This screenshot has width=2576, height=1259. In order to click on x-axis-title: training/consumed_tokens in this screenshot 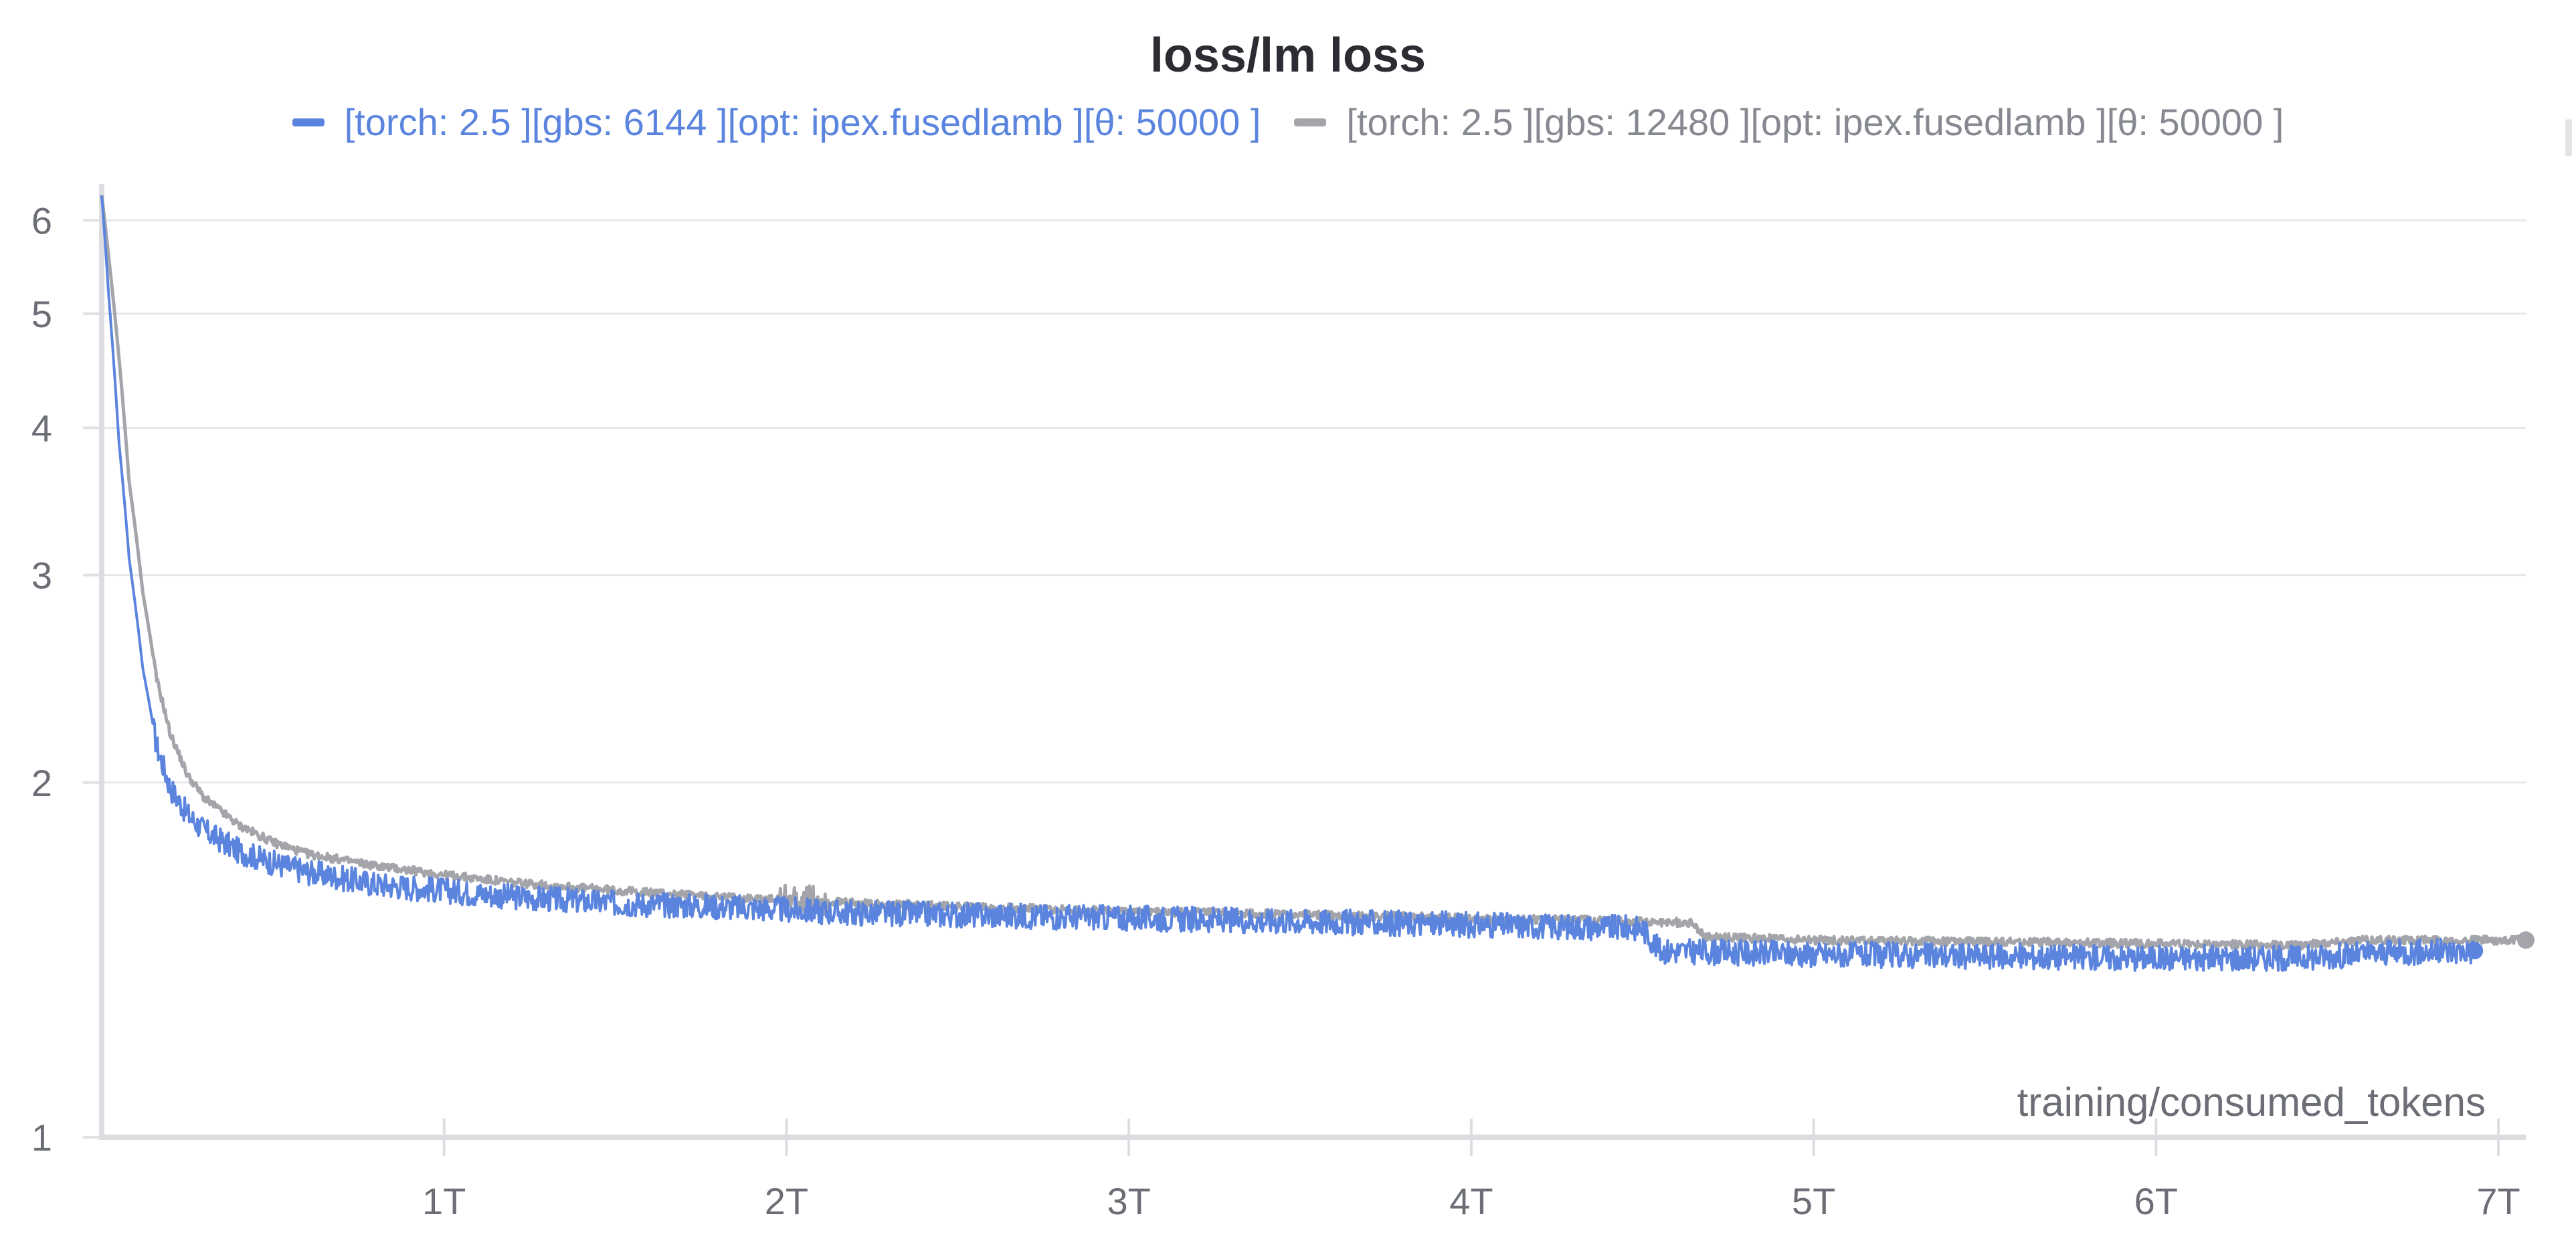, I will do `click(2251, 1102)`.